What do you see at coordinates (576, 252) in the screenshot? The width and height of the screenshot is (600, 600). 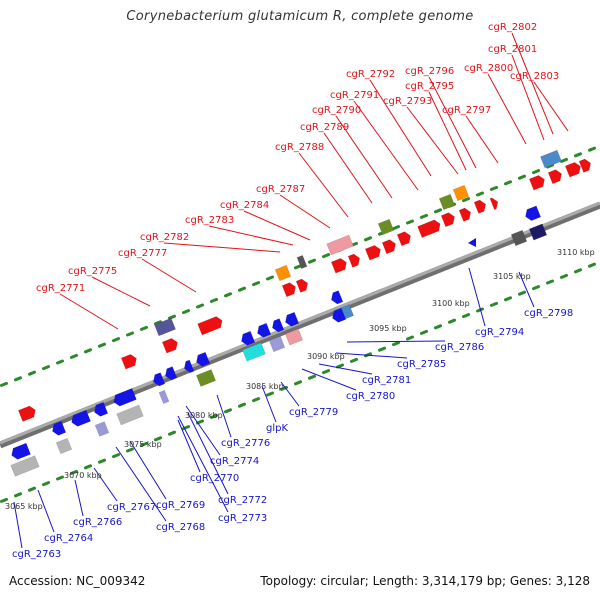 I see `scale-label: 3110 kbp` at bounding box center [576, 252].